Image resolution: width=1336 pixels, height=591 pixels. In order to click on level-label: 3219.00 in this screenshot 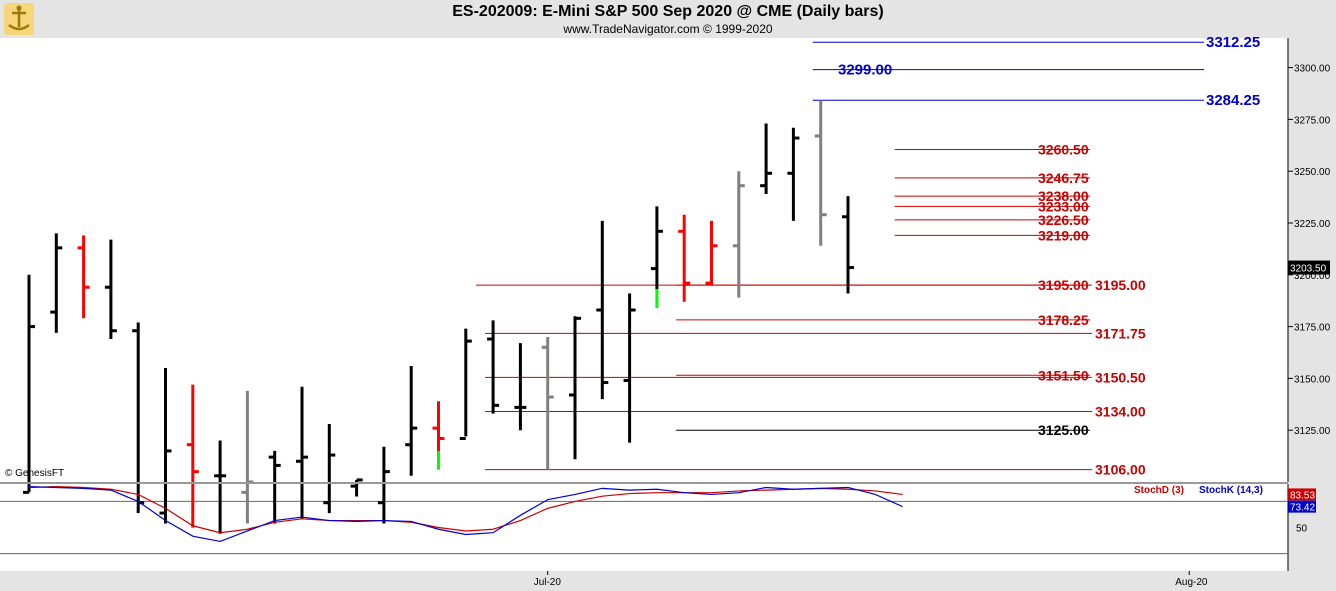, I will do `click(1063, 235)`.